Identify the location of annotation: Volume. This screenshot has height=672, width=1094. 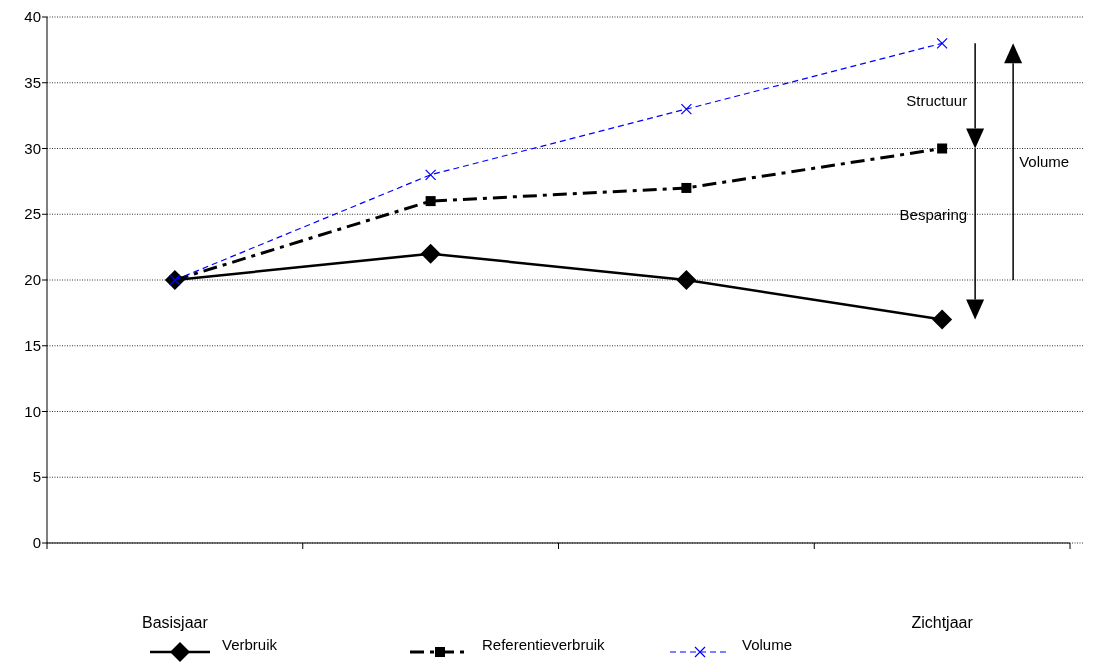
(1044, 161).